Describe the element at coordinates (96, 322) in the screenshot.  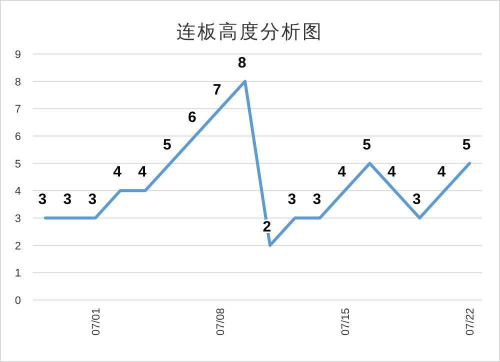
I see `x-tick-label: 07/01` at that location.